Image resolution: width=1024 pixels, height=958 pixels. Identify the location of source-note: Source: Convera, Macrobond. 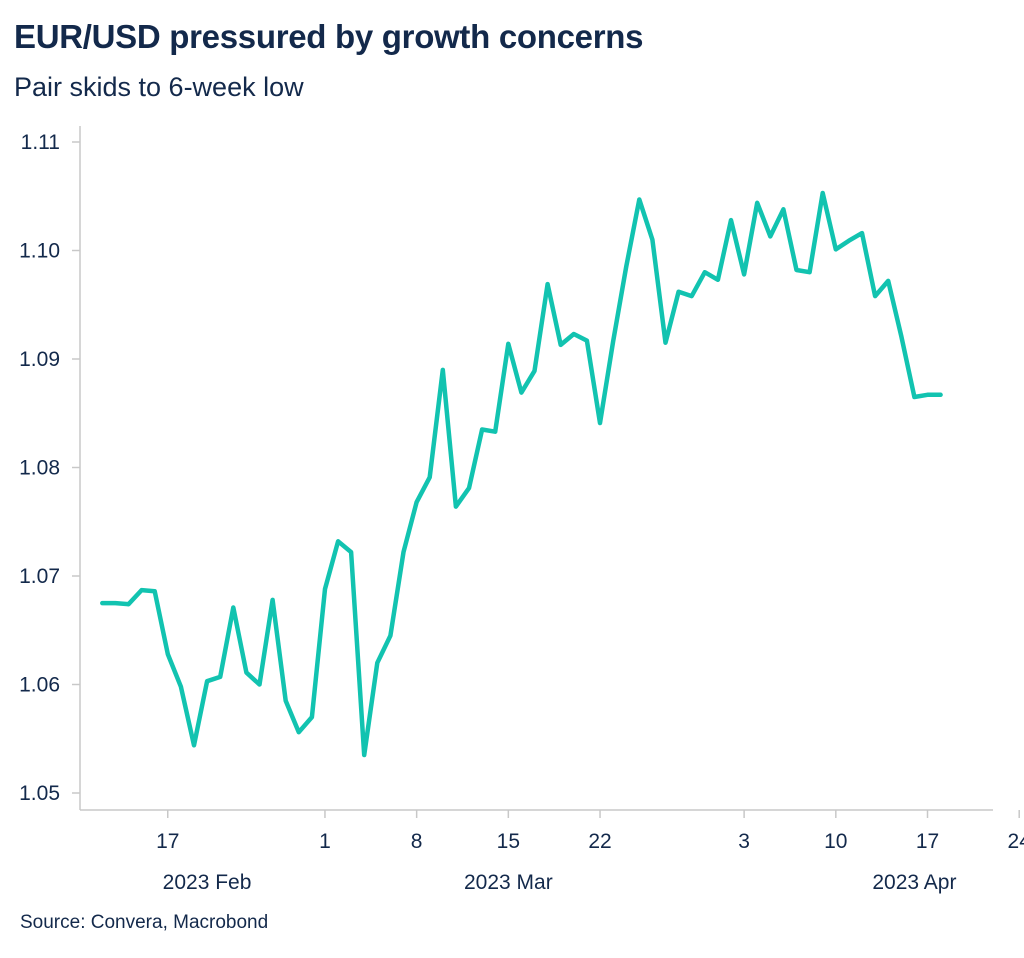
(144, 922).